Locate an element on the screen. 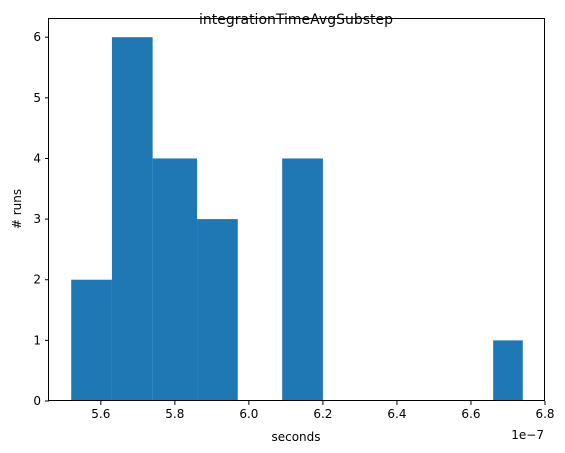 This screenshot has height=453, width=565. x-tick-label: 6.8 is located at coordinates (544, 414).